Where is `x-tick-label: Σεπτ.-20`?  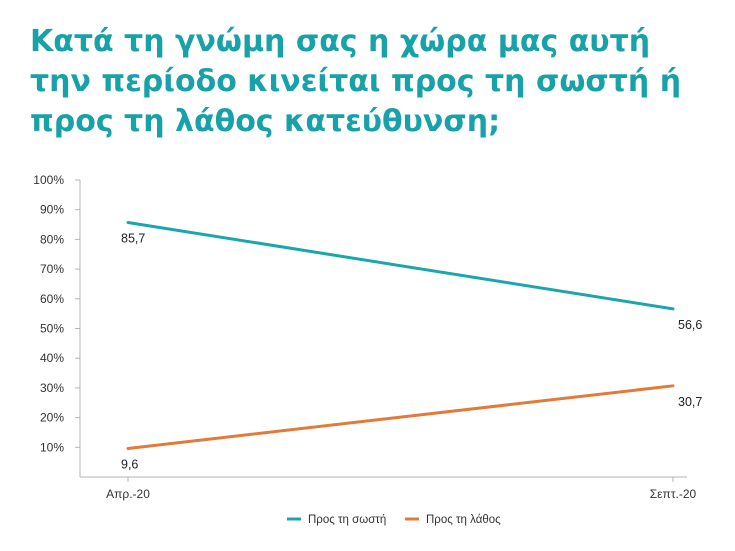
x-tick-label: Σεπτ.-20 is located at coordinates (673, 494).